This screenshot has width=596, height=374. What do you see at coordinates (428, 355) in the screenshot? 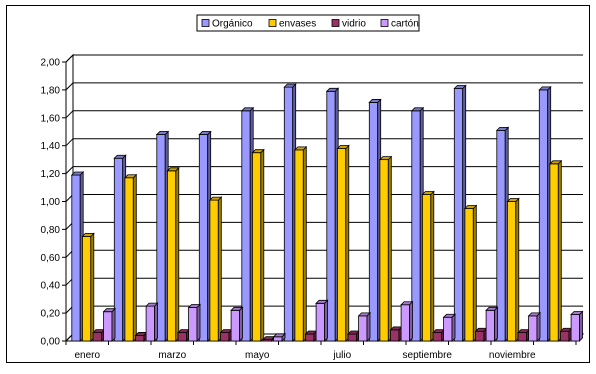
I see `x-tick-label: septiembre` at bounding box center [428, 355].